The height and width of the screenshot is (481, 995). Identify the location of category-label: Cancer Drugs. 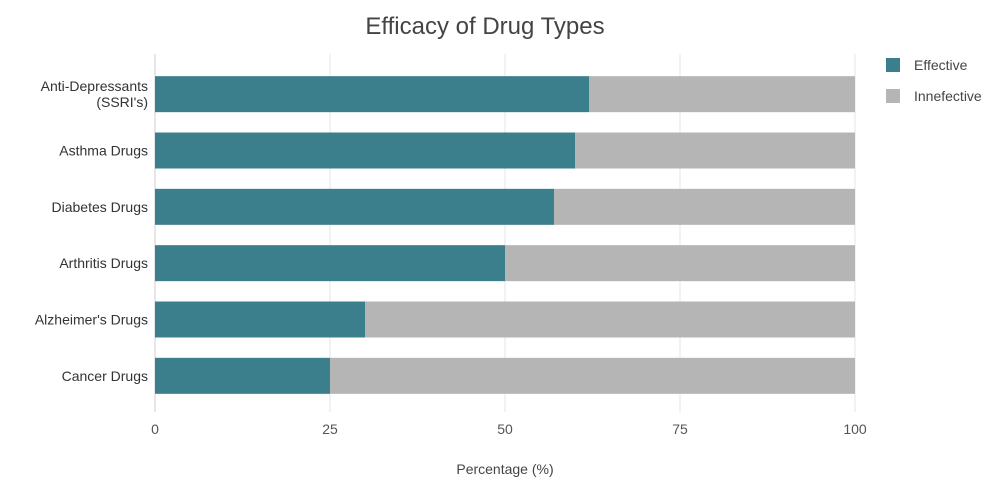
(105, 376).